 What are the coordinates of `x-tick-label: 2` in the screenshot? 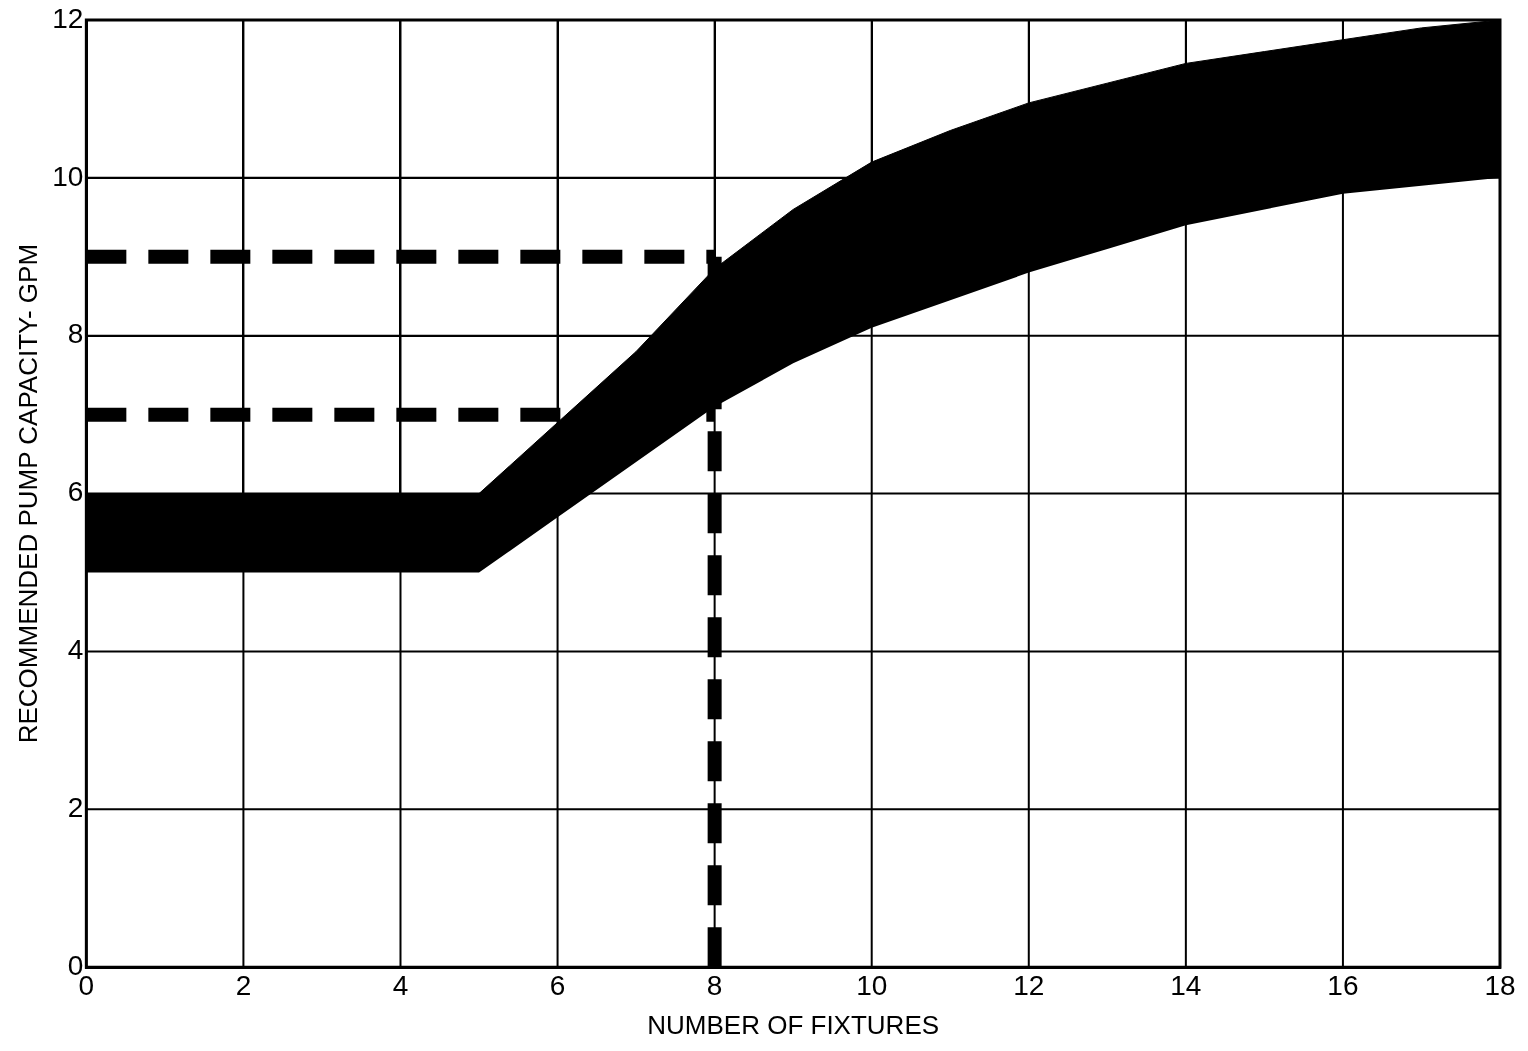 It's located at (243, 985).